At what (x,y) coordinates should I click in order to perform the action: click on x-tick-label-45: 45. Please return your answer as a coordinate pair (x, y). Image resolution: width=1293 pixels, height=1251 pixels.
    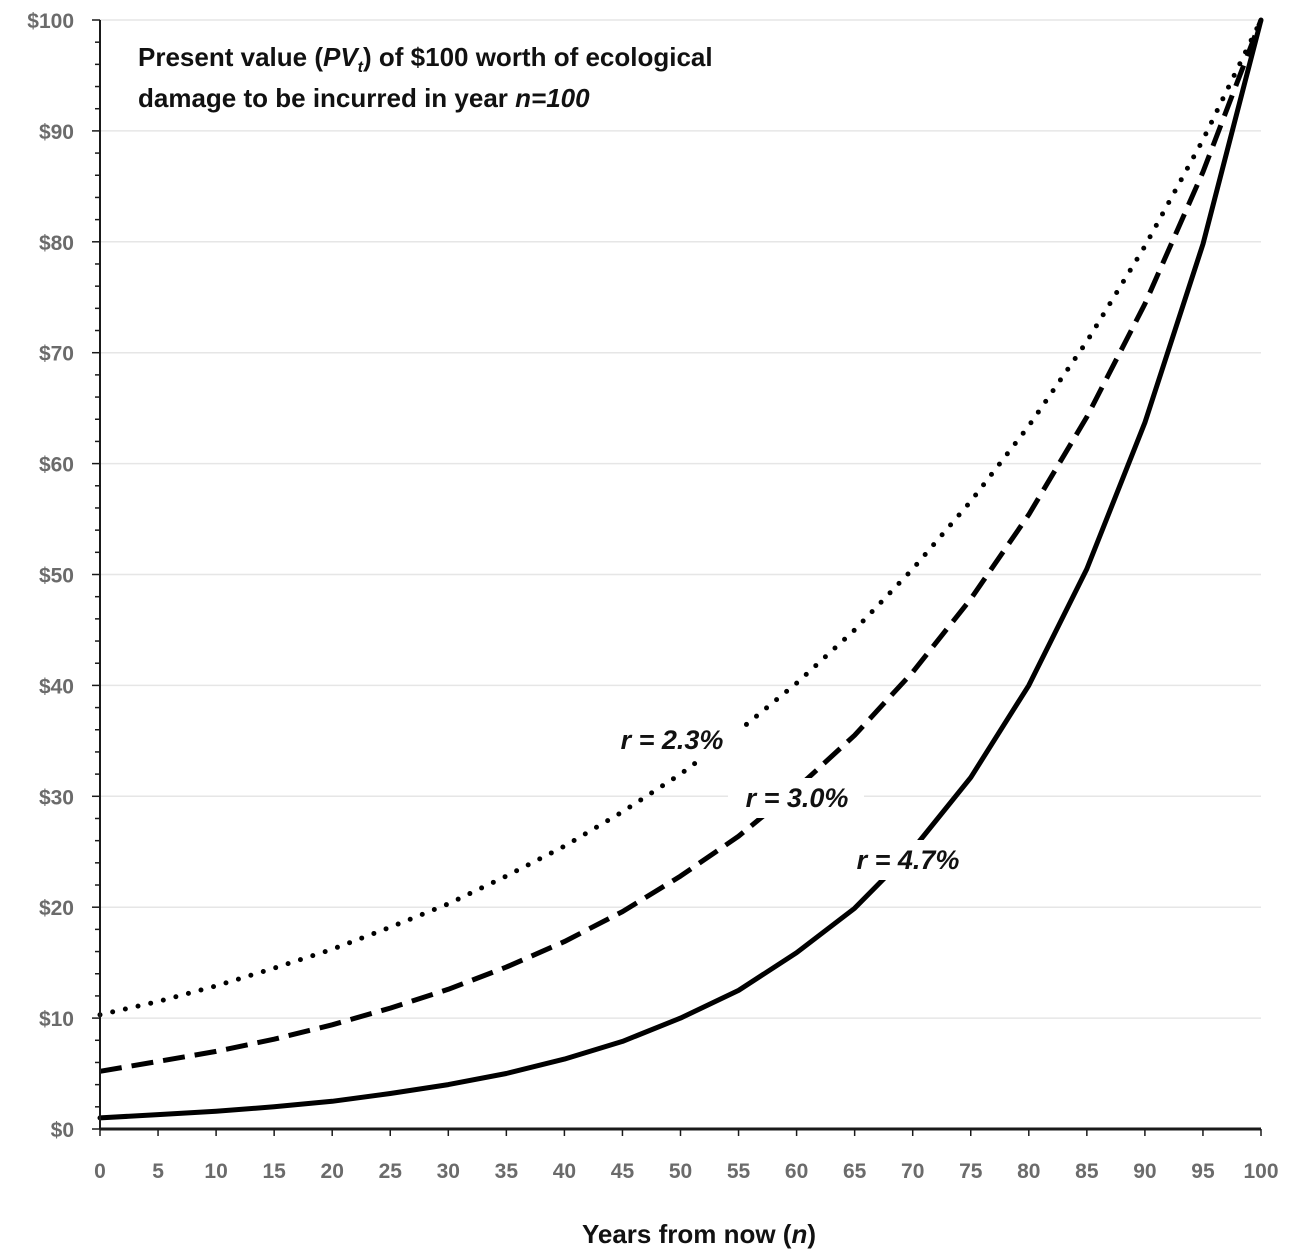
    Looking at the image, I should click on (623, 1171).